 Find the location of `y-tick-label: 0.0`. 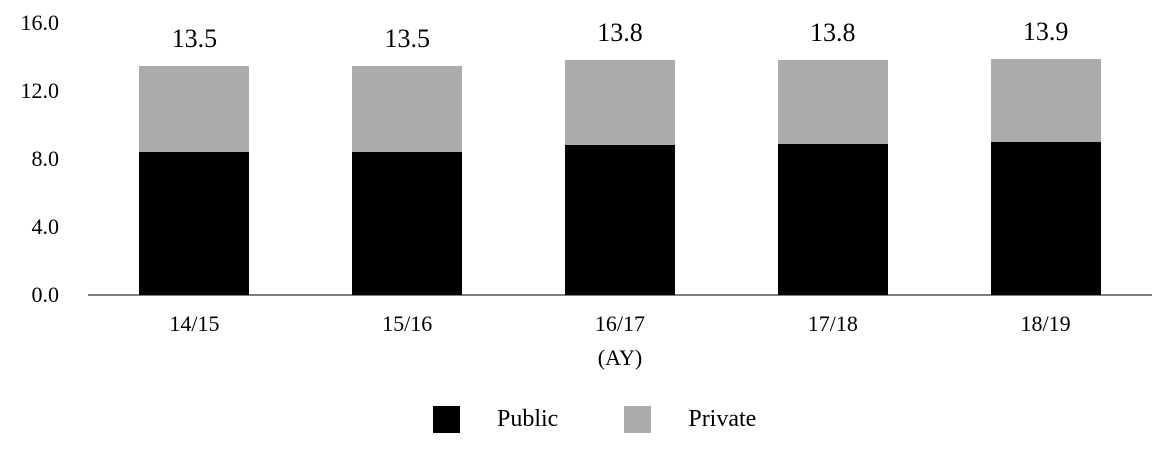

y-tick-label: 0.0 is located at coordinates (45, 294).